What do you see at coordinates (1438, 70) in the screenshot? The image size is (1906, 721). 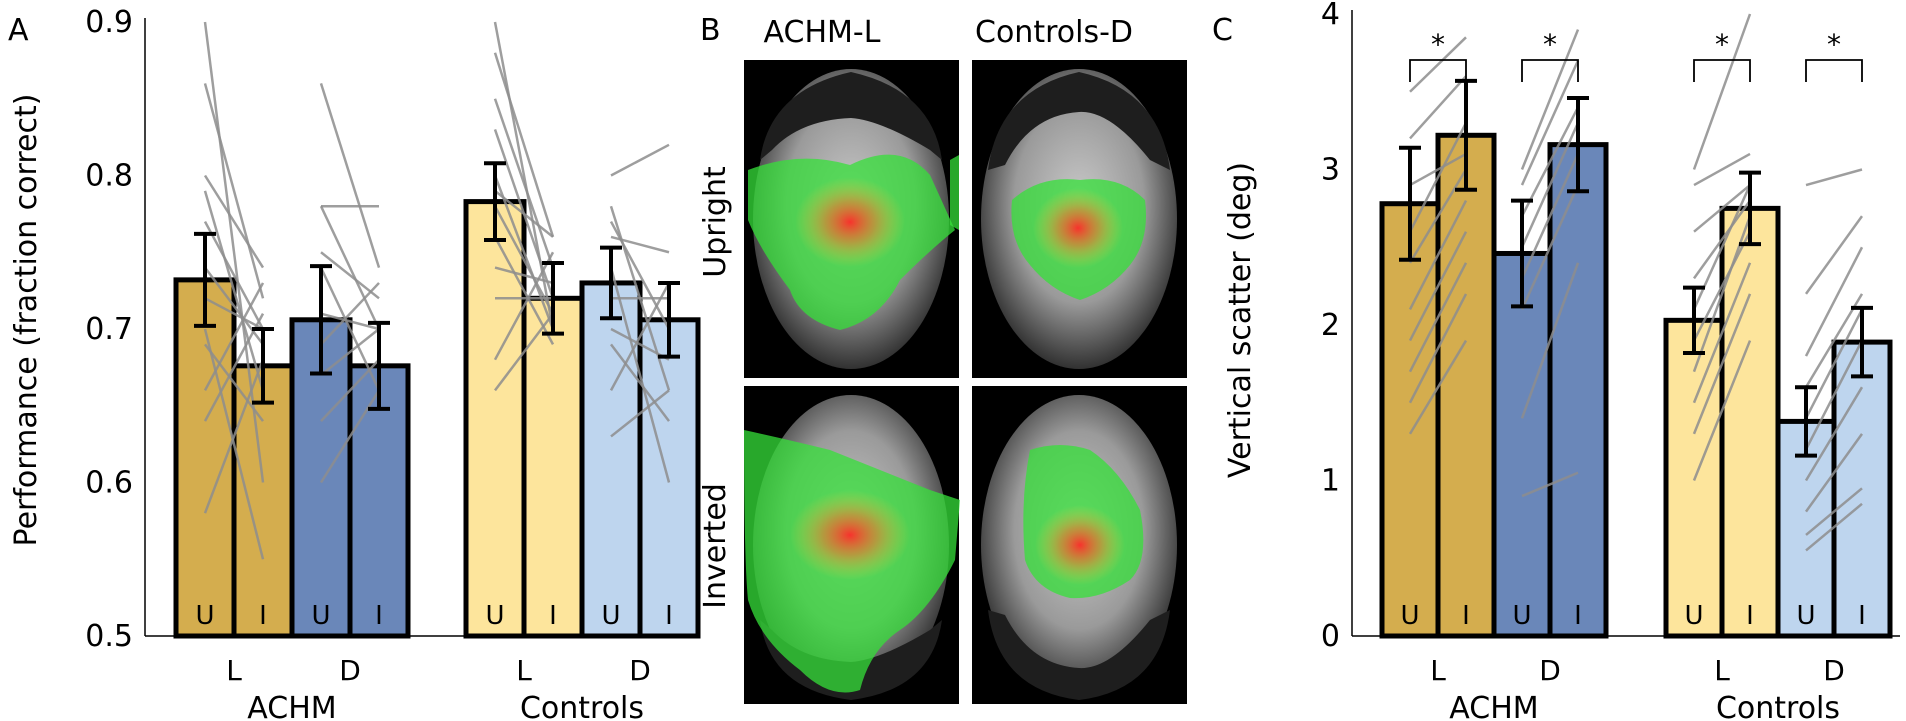 I see `panel-c-significance-bracket` at bounding box center [1438, 70].